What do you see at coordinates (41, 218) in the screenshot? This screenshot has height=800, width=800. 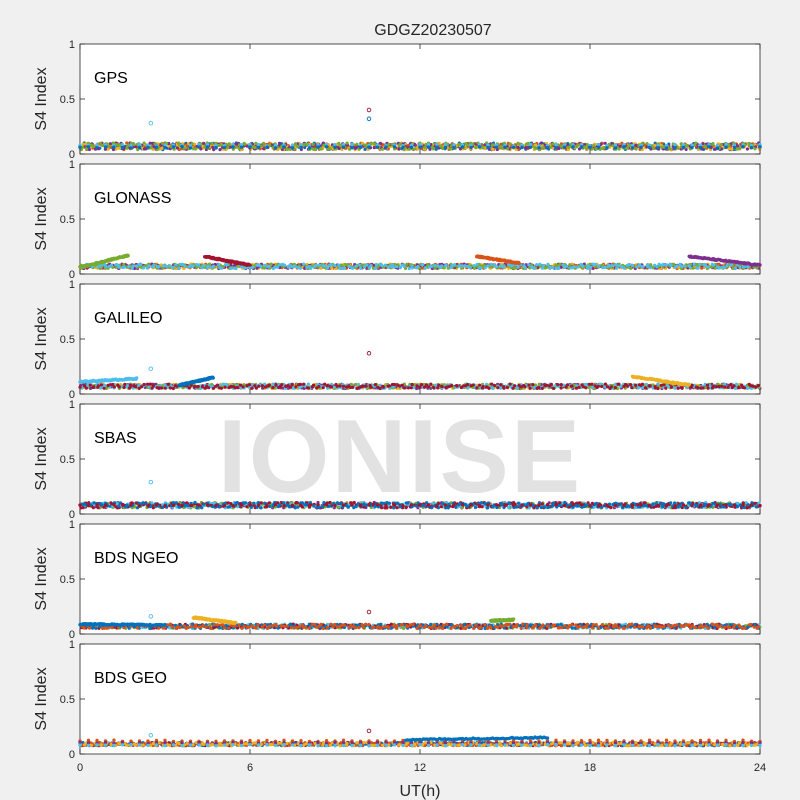 I see `y-axis-label: S4 Index` at bounding box center [41, 218].